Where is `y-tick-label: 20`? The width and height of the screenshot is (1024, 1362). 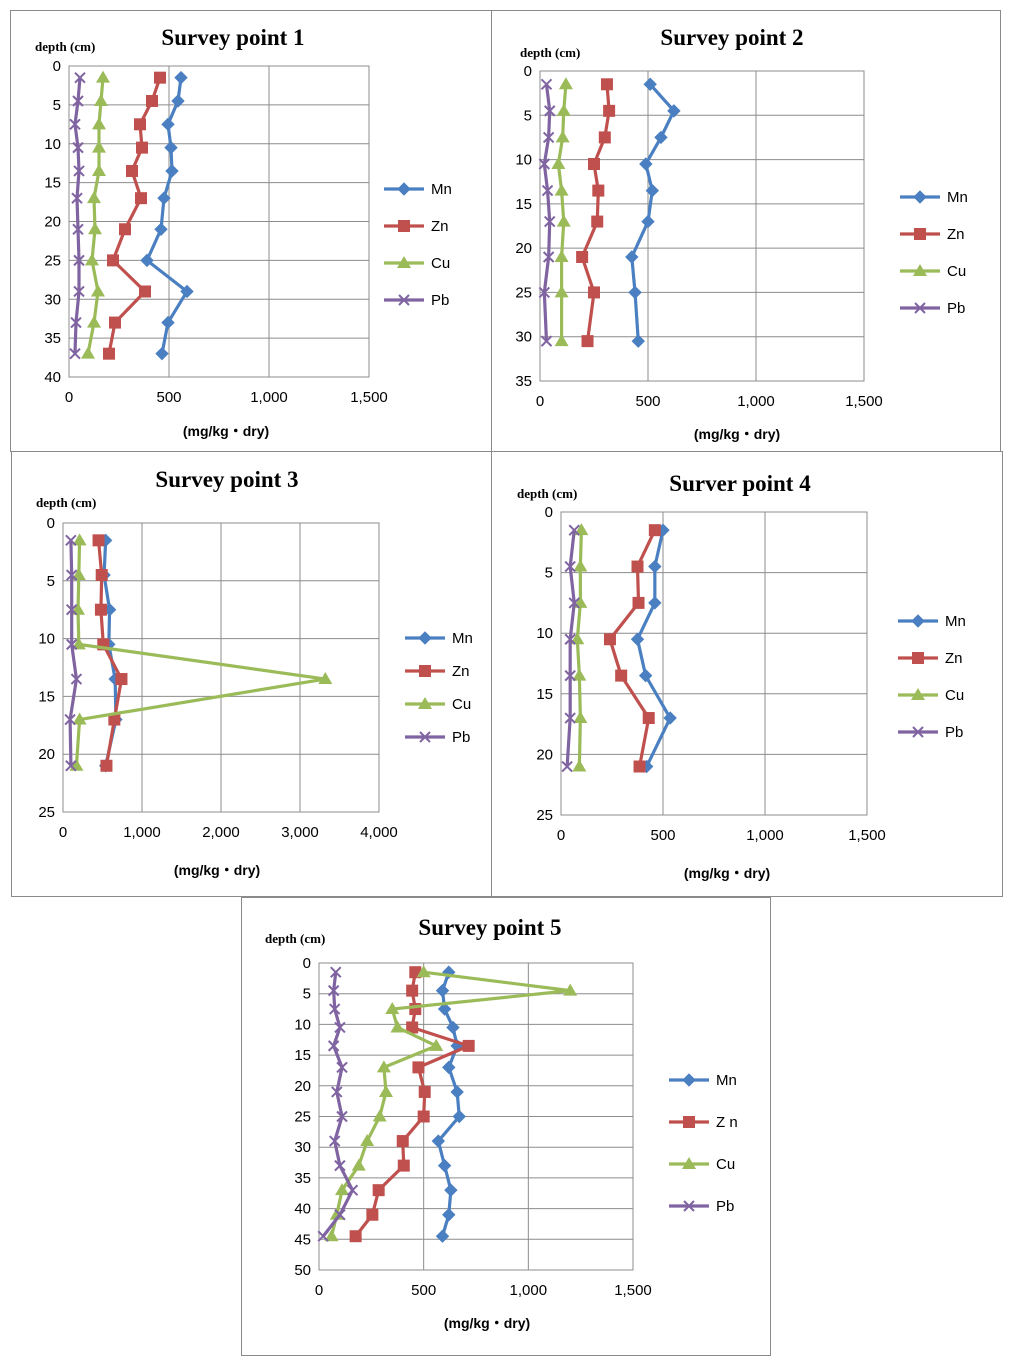 y-tick-label: 20 is located at coordinates (46, 754).